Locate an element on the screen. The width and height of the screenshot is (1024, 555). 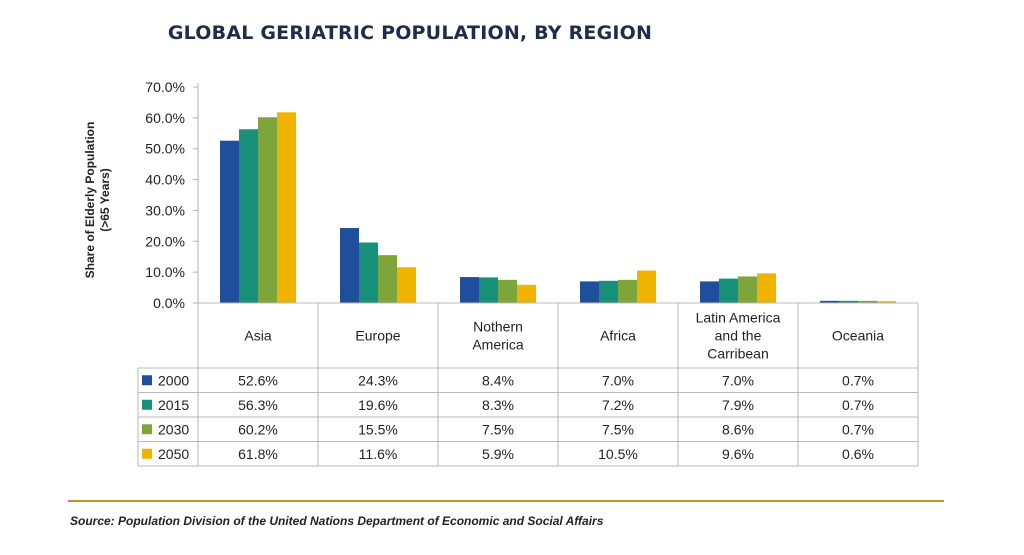
legend-swatch-2015 is located at coordinates (147, 404).